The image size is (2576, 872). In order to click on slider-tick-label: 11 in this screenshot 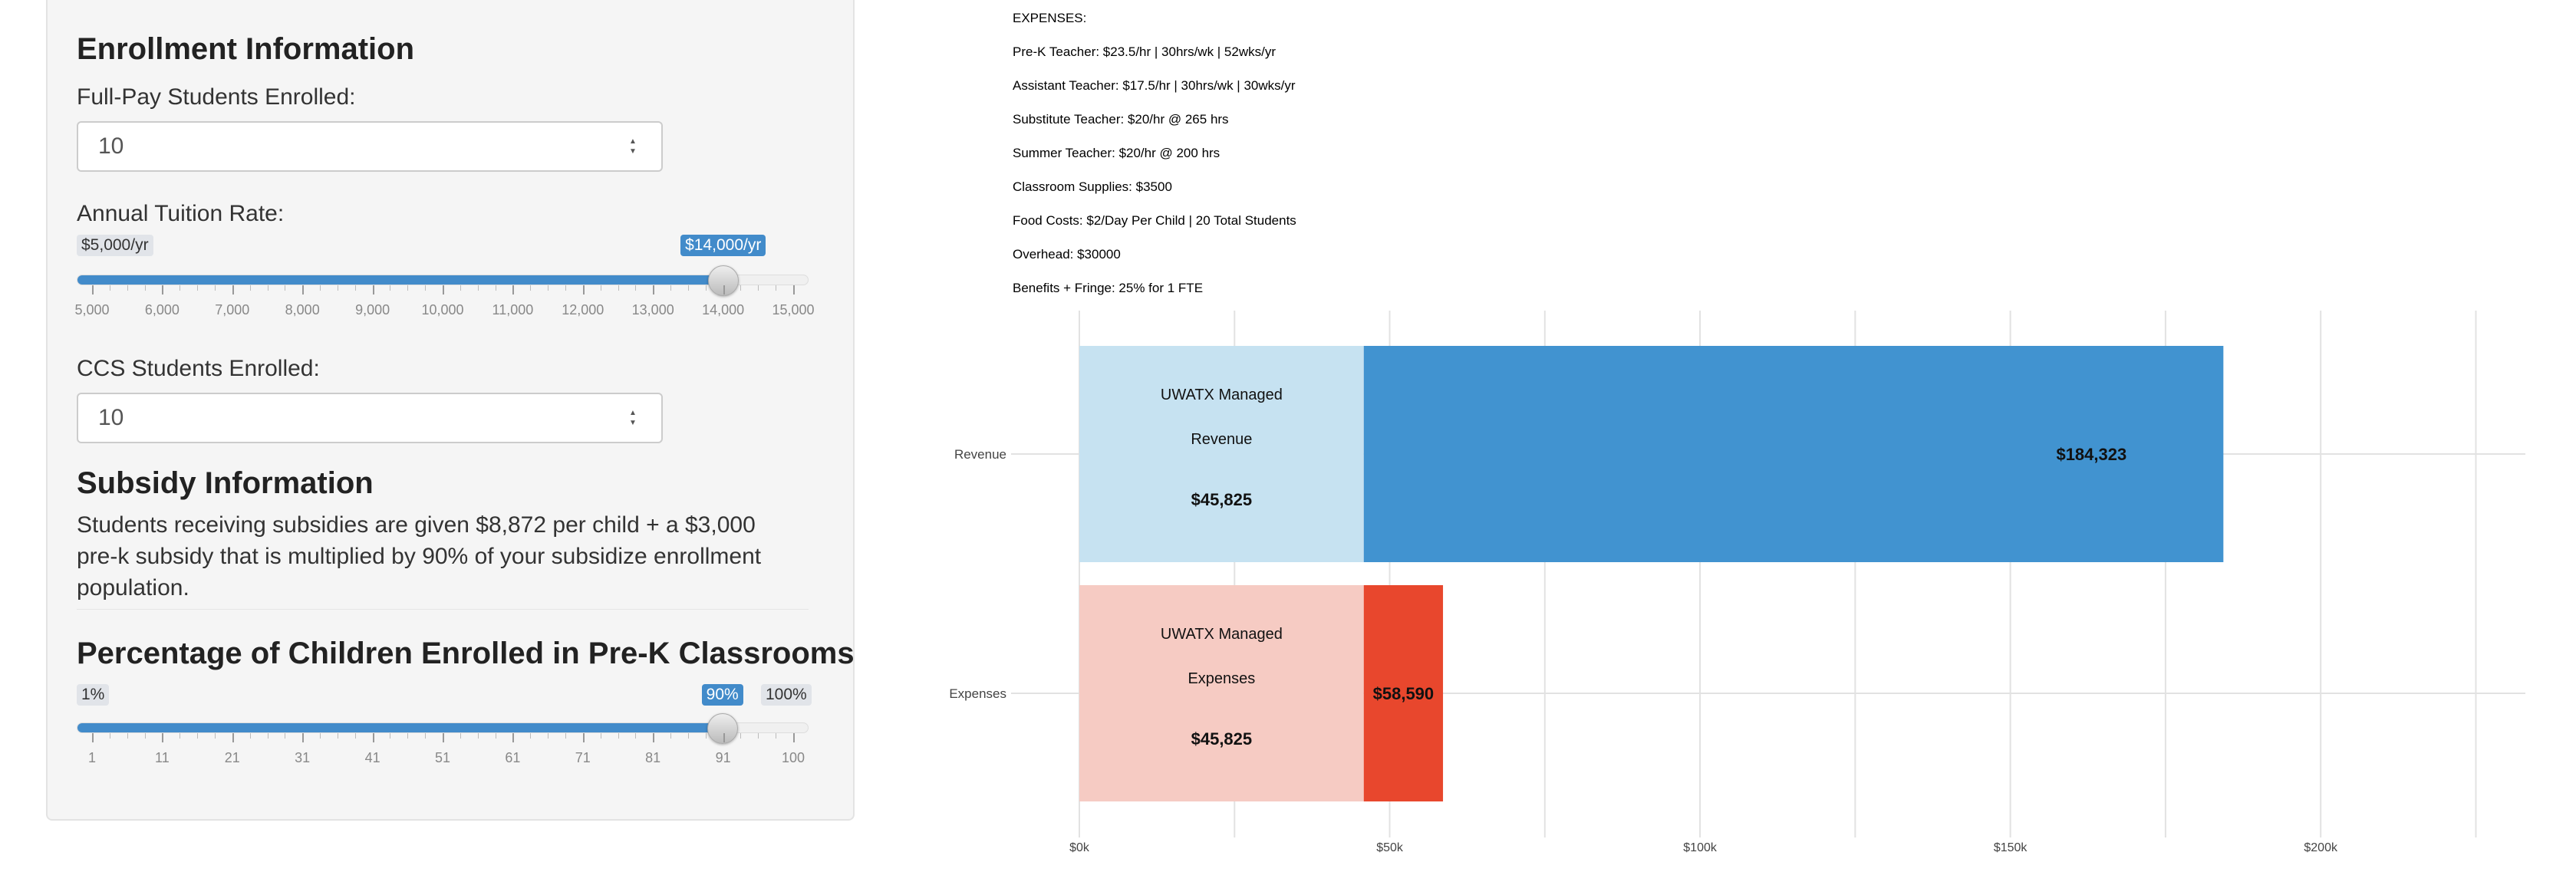, I will do `click(162, 757)`.